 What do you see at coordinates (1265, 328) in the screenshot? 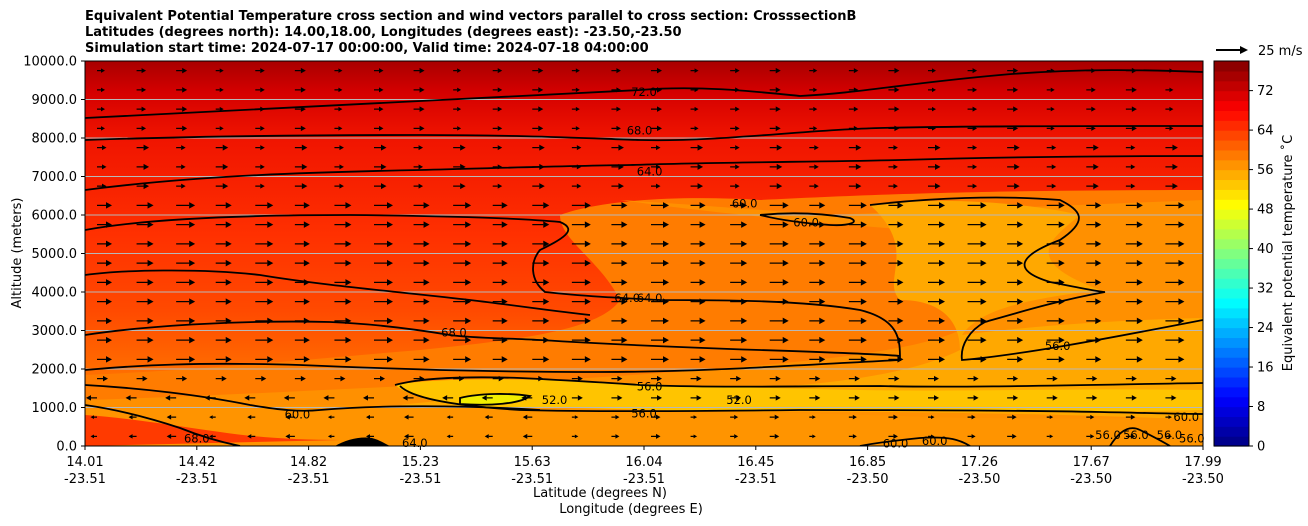
I see `colorbar-tick-label: 24` at bounding box center [1265, 328].